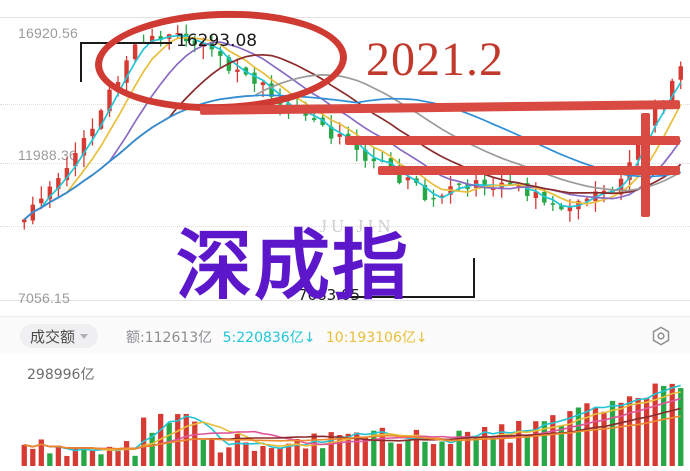 The image size is (690, 471). What do you see at coordinates (345, 17) in the screenshot?
I see `gridline-top` at bounding box center [345, 17].